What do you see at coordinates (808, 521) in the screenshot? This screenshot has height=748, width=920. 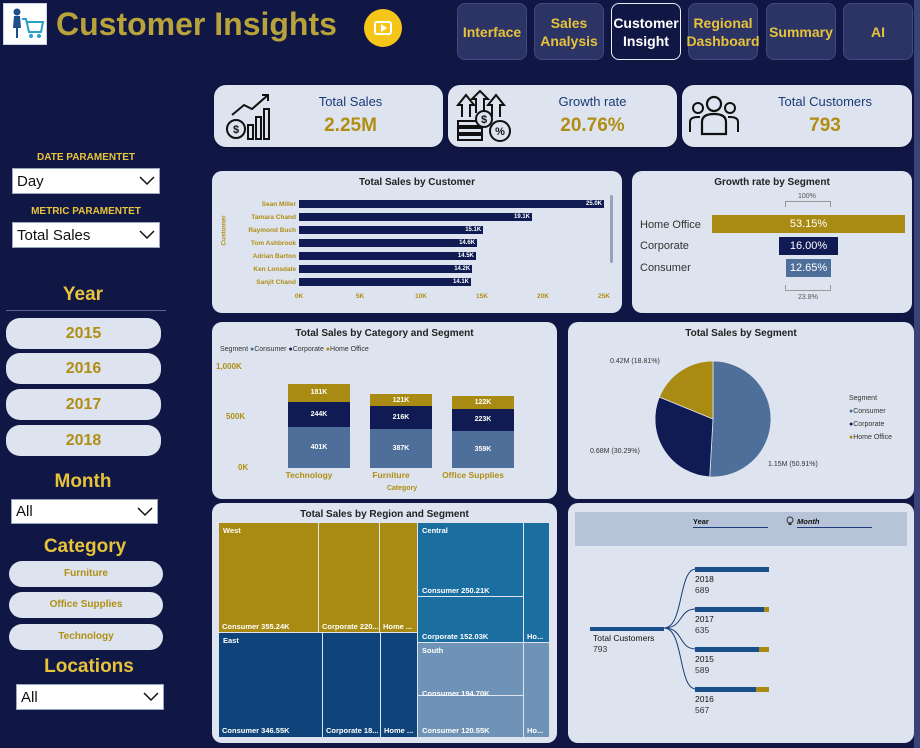 I see `decomp-month-column: Month` at bounding box center [808, 521].